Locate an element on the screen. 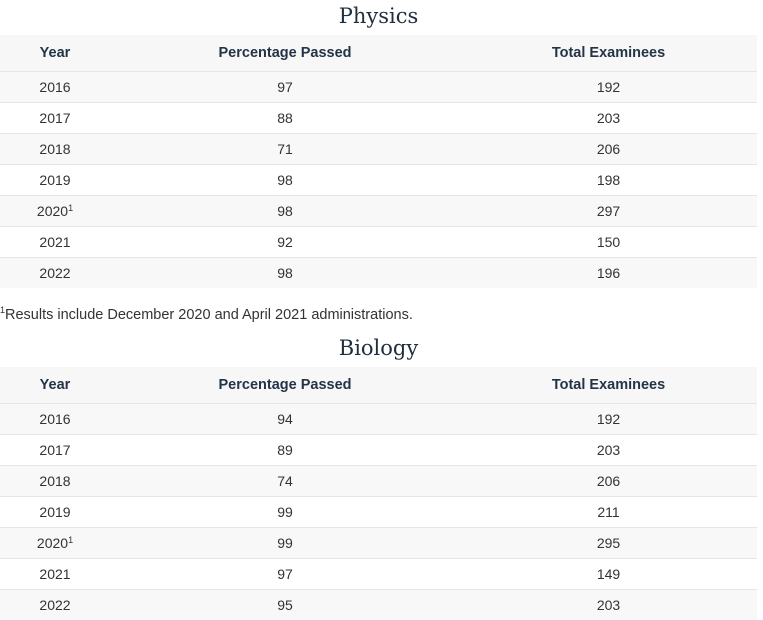 The width and height of the screenshot is (763, 620). examinees-cell: 149 is located at coordinates (608, 574).